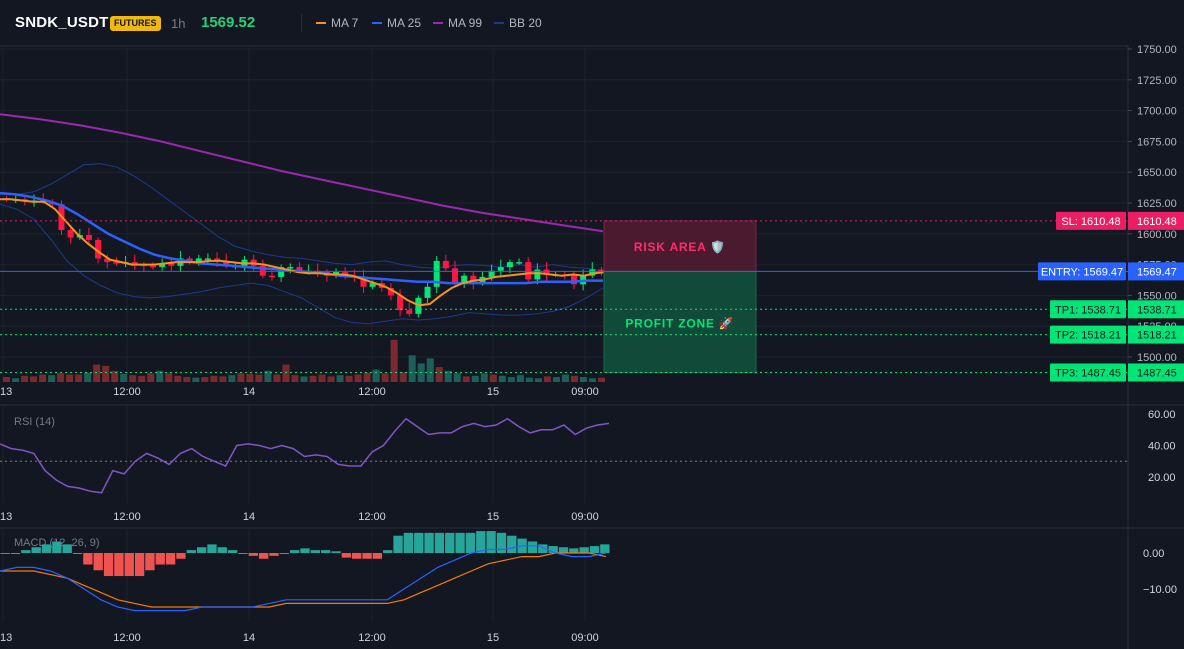 The height and width of the screenshot is (649, 1184). Describe the element at coordinates (1088, 372) in the screenshot. I see `level-tag-tp3` at that location.